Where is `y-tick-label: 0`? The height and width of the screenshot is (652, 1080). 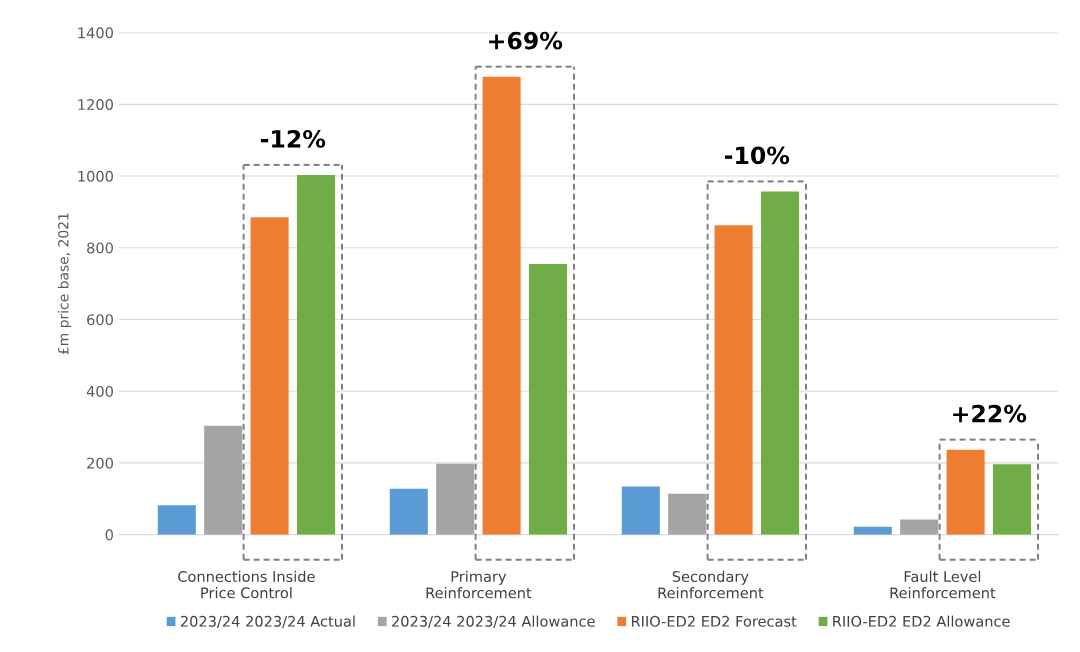 y-tick-label: 0 is located at coordinates (109, 535).